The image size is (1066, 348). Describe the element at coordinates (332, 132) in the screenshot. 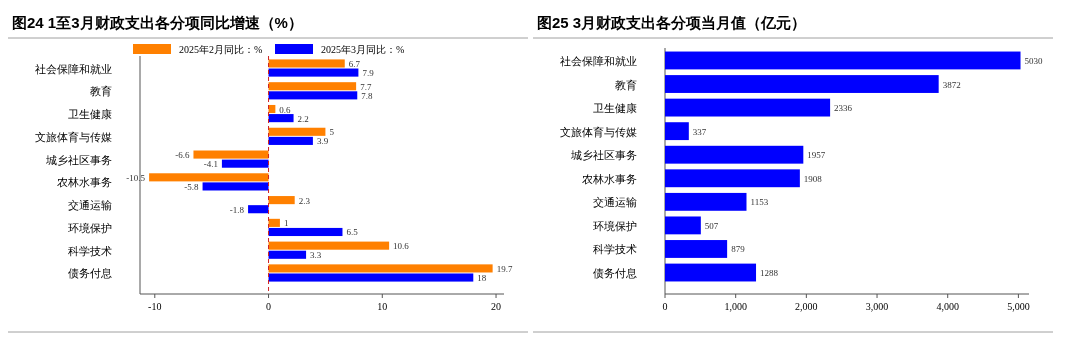

I see `data-label: 5` at that location.